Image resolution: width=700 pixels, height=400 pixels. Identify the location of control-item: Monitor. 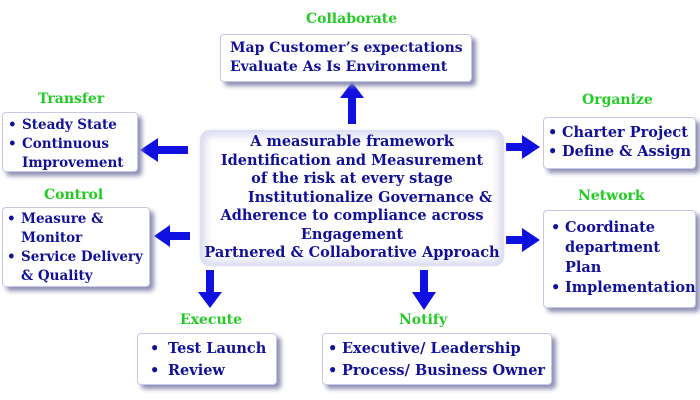
(52, 238).